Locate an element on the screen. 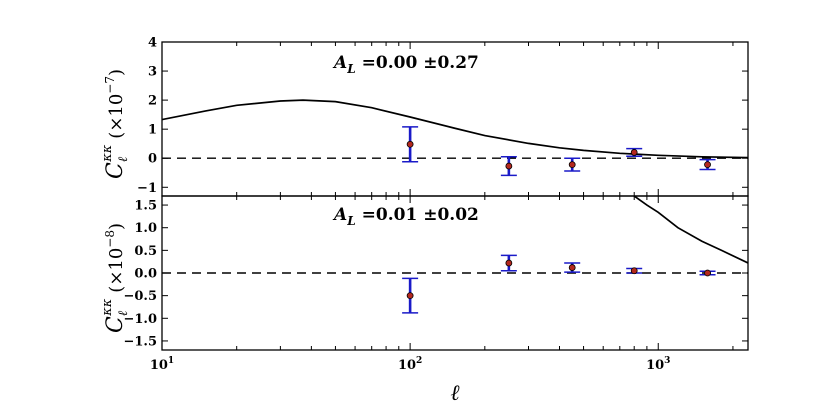 This screenshot has width=830, height=415. top-annotation-subscript: L is located at coordinates (350, 69).